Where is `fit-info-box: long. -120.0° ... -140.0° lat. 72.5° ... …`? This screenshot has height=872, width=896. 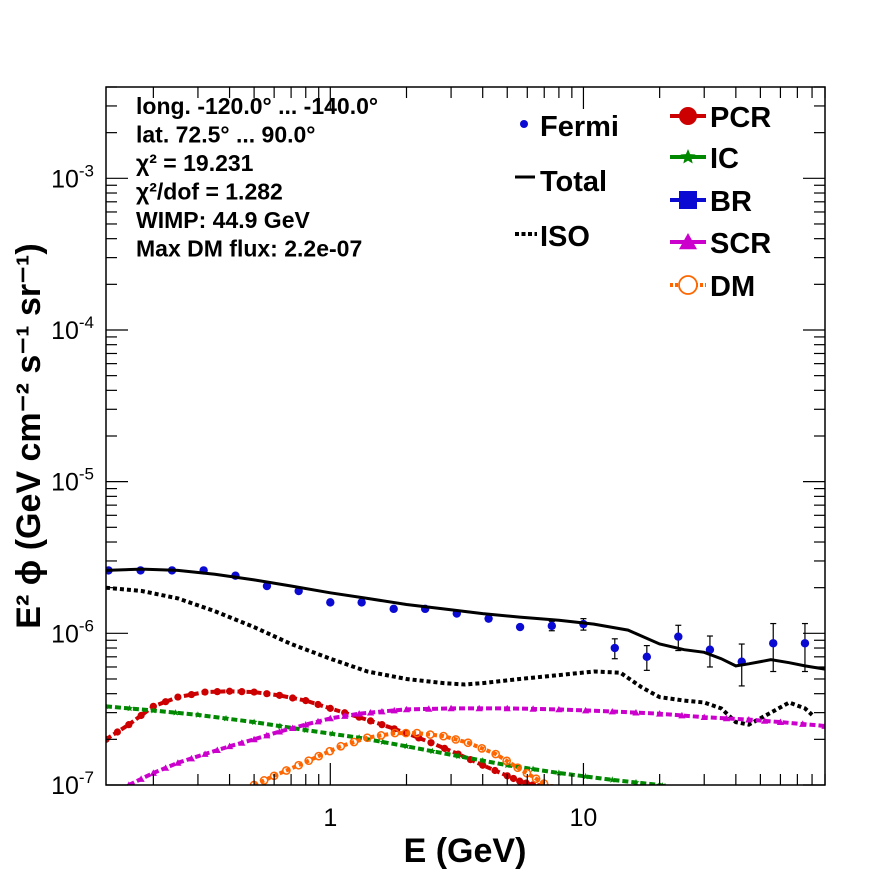 fit-info-box: long. -120.0° ... -140.0° lat. 72.5° ... … is located at coordinates (257, 177).